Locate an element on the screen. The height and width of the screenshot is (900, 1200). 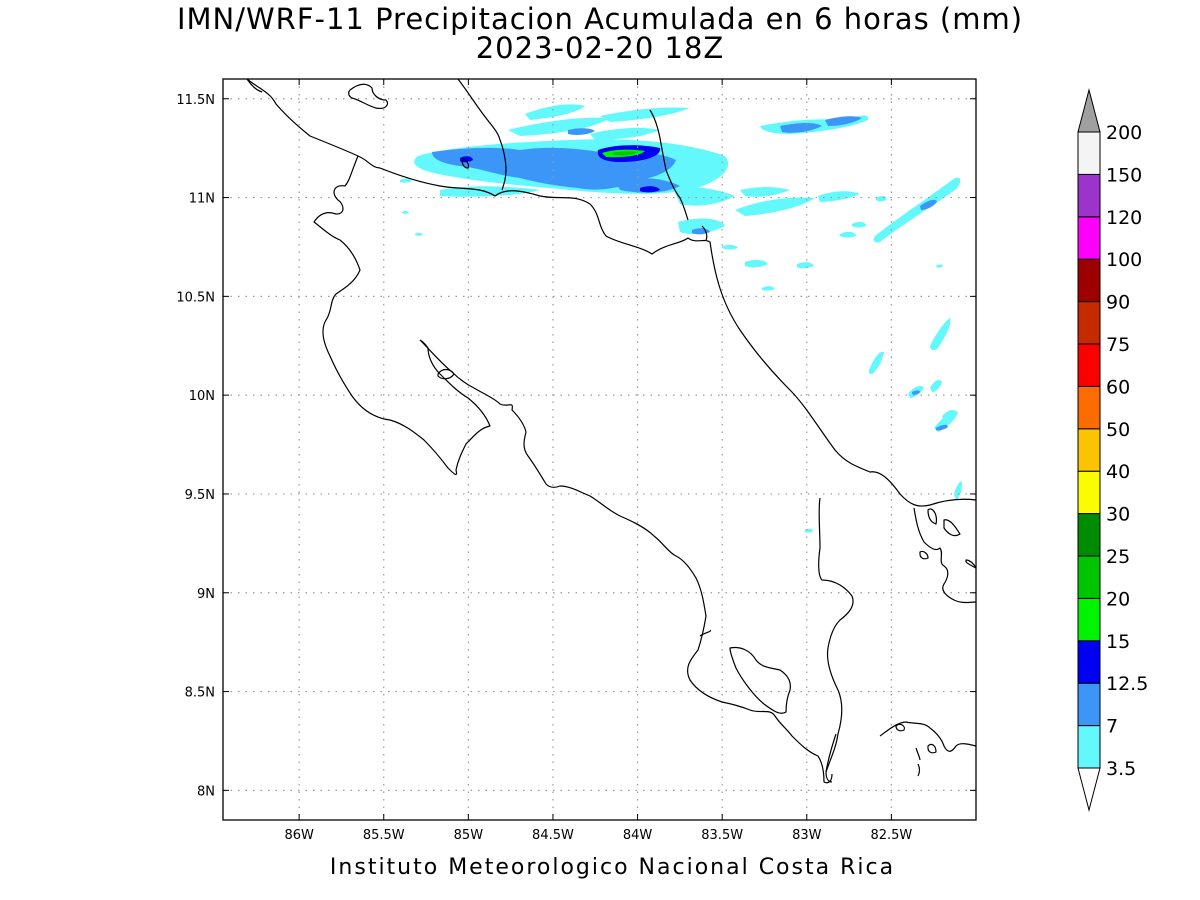
x-tick-label: 82.5W is located at coordinates (891, 835).